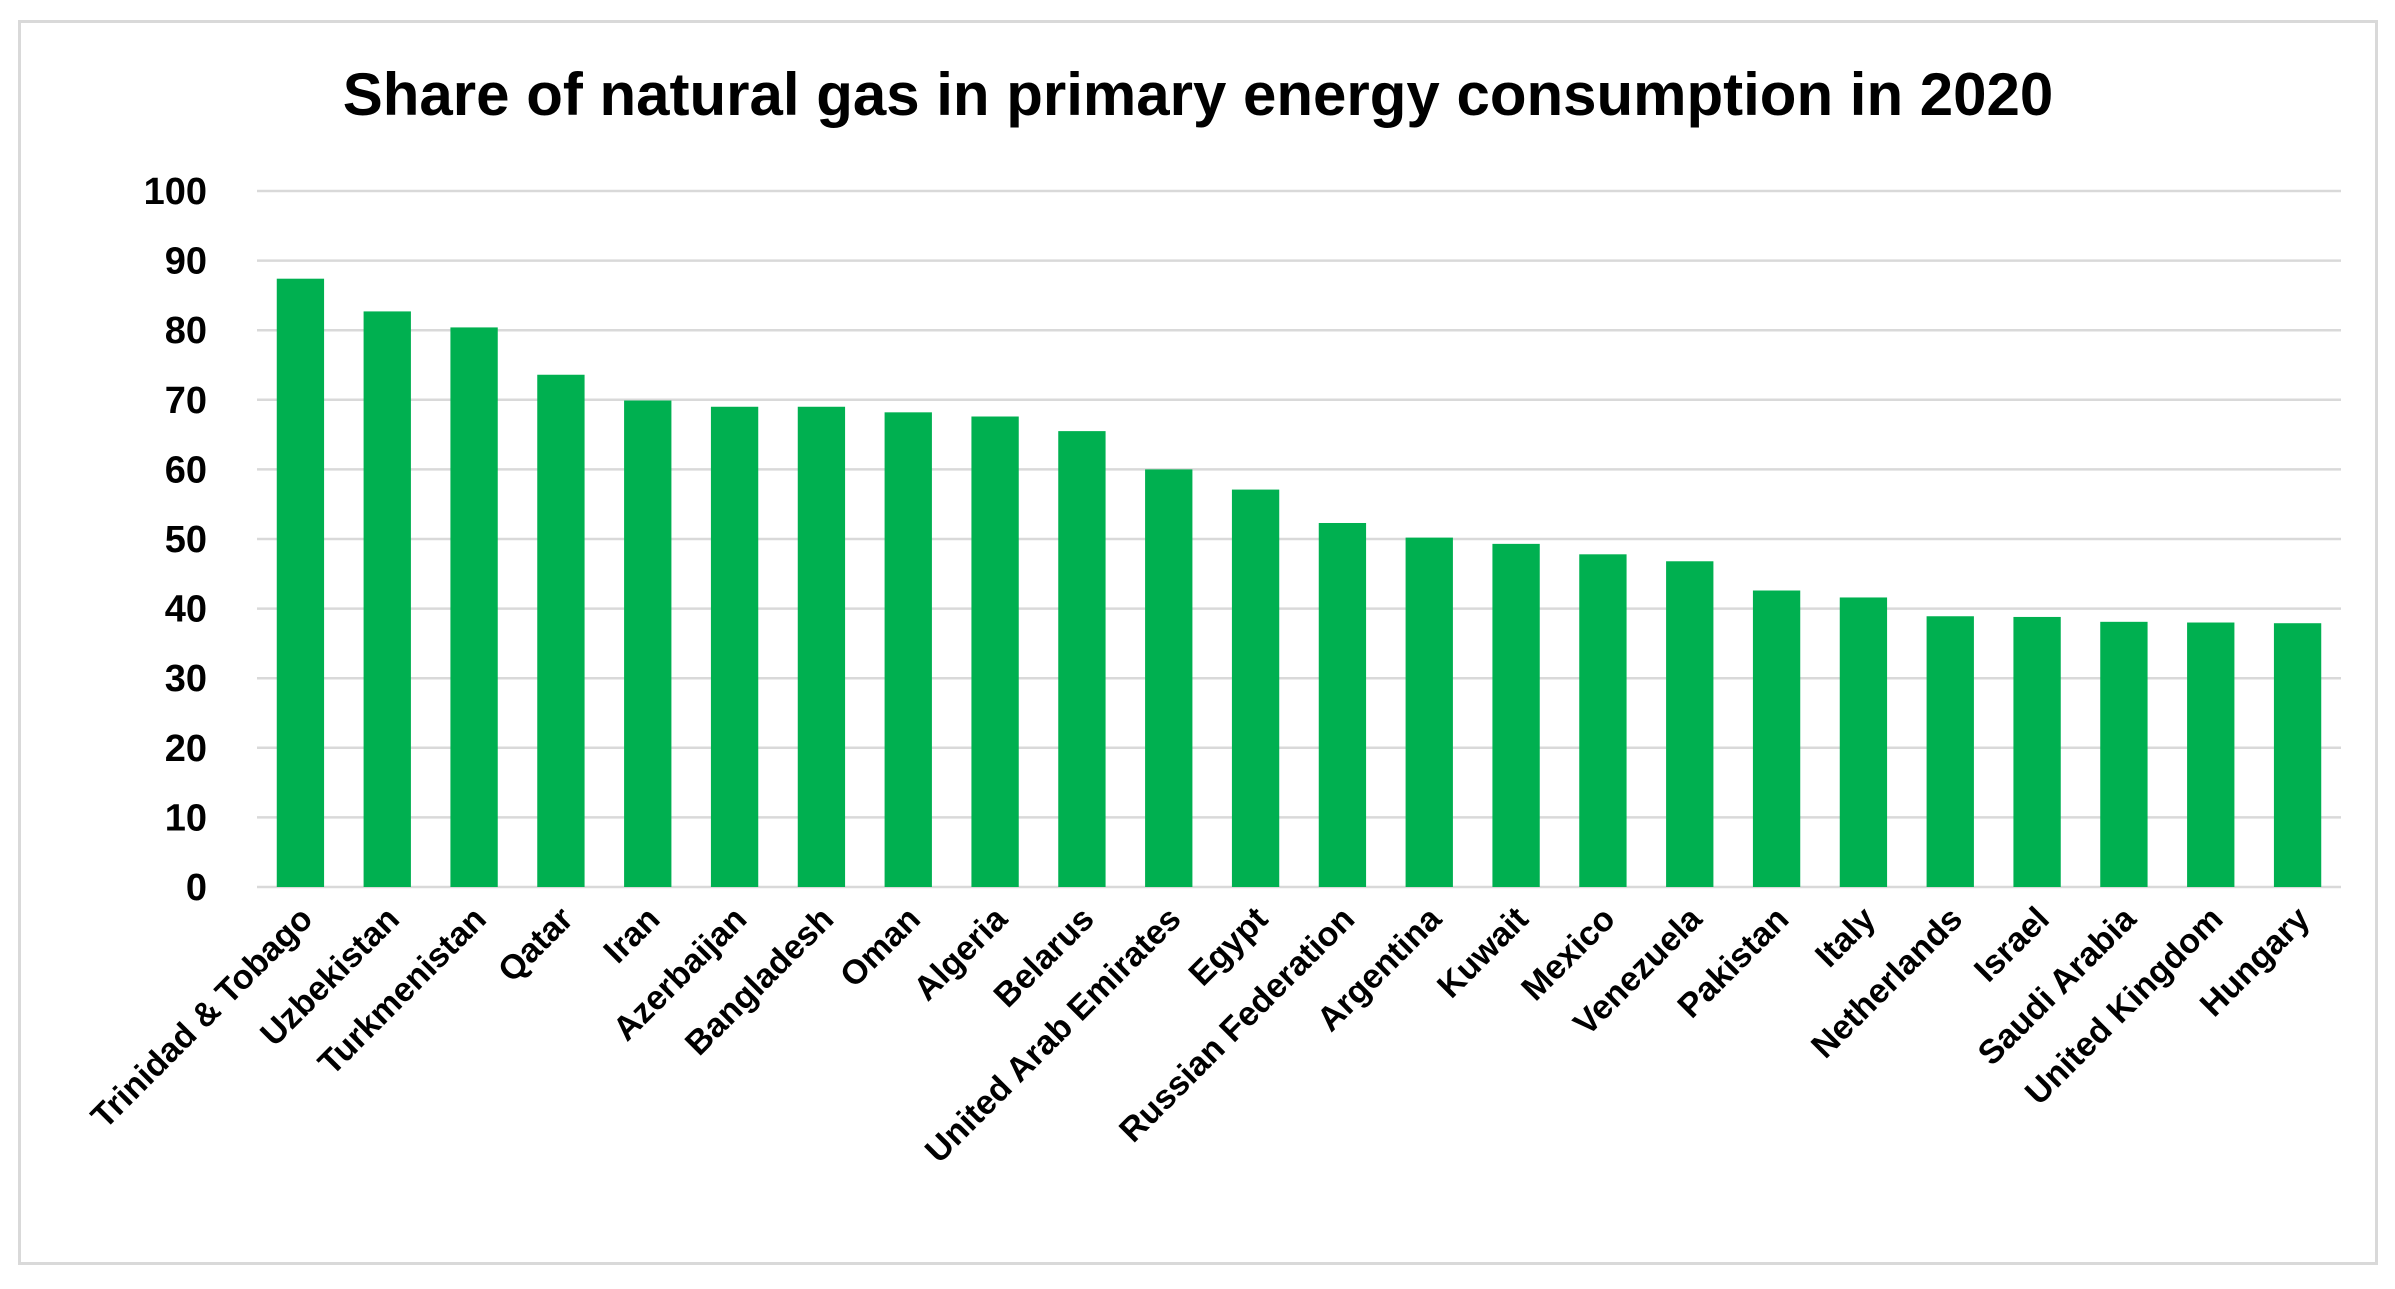  Describe the element at coordinates (186, 818) in the screenshot. I see `y-tick-label: 10` at that location.